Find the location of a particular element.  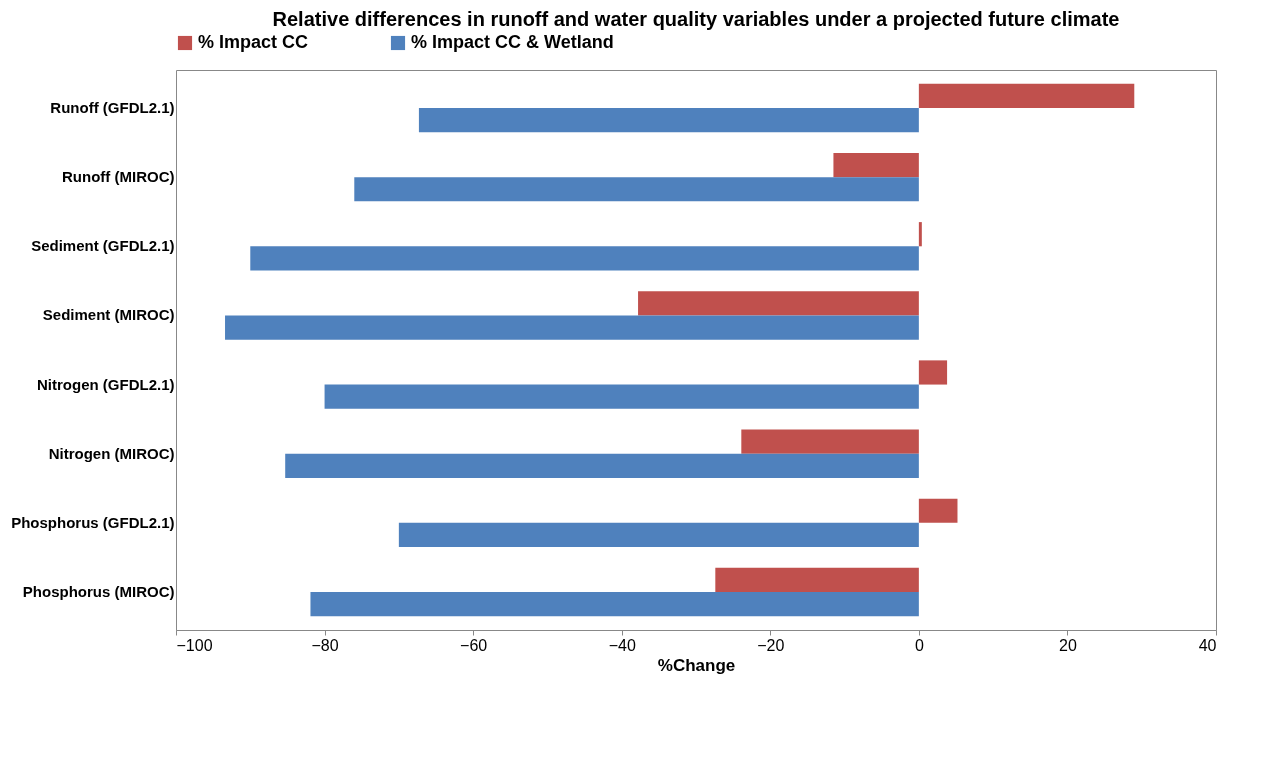

x-axis-title: %Change is located at coordinates (696, 665).